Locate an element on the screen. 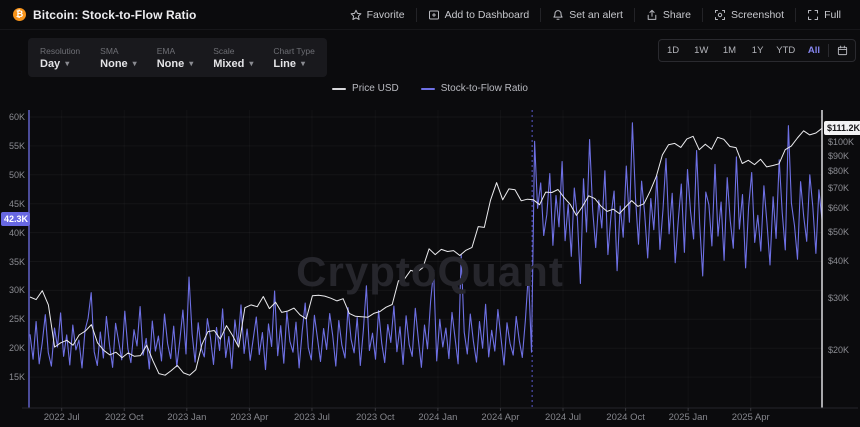 The width and height of the screenshot is (860, 427). calendar-icon is located at coordinates (842, 50).